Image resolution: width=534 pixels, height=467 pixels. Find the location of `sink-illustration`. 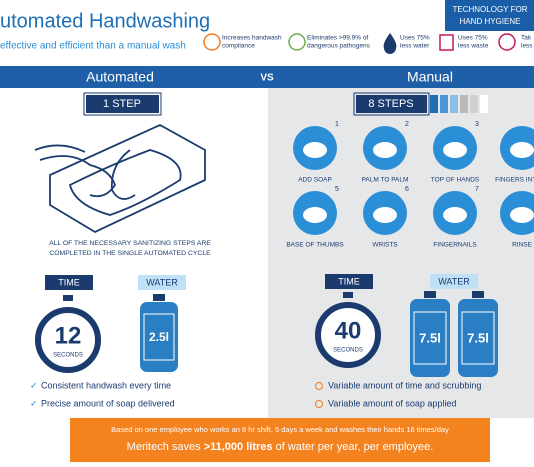

sink-illustration is located at coordinates (120, 178).